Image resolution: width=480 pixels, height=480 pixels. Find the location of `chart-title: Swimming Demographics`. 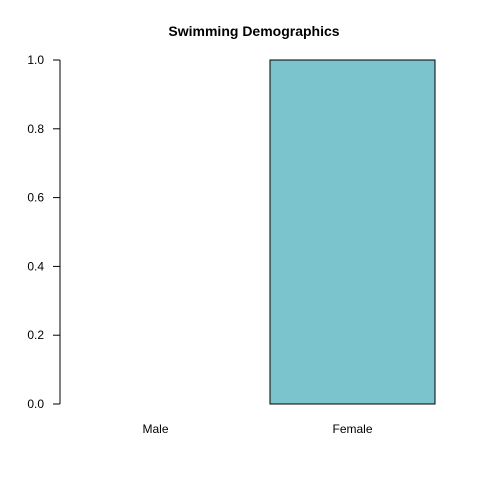

chart-title: Swimming Demographics is located at coordinates (253, 31).